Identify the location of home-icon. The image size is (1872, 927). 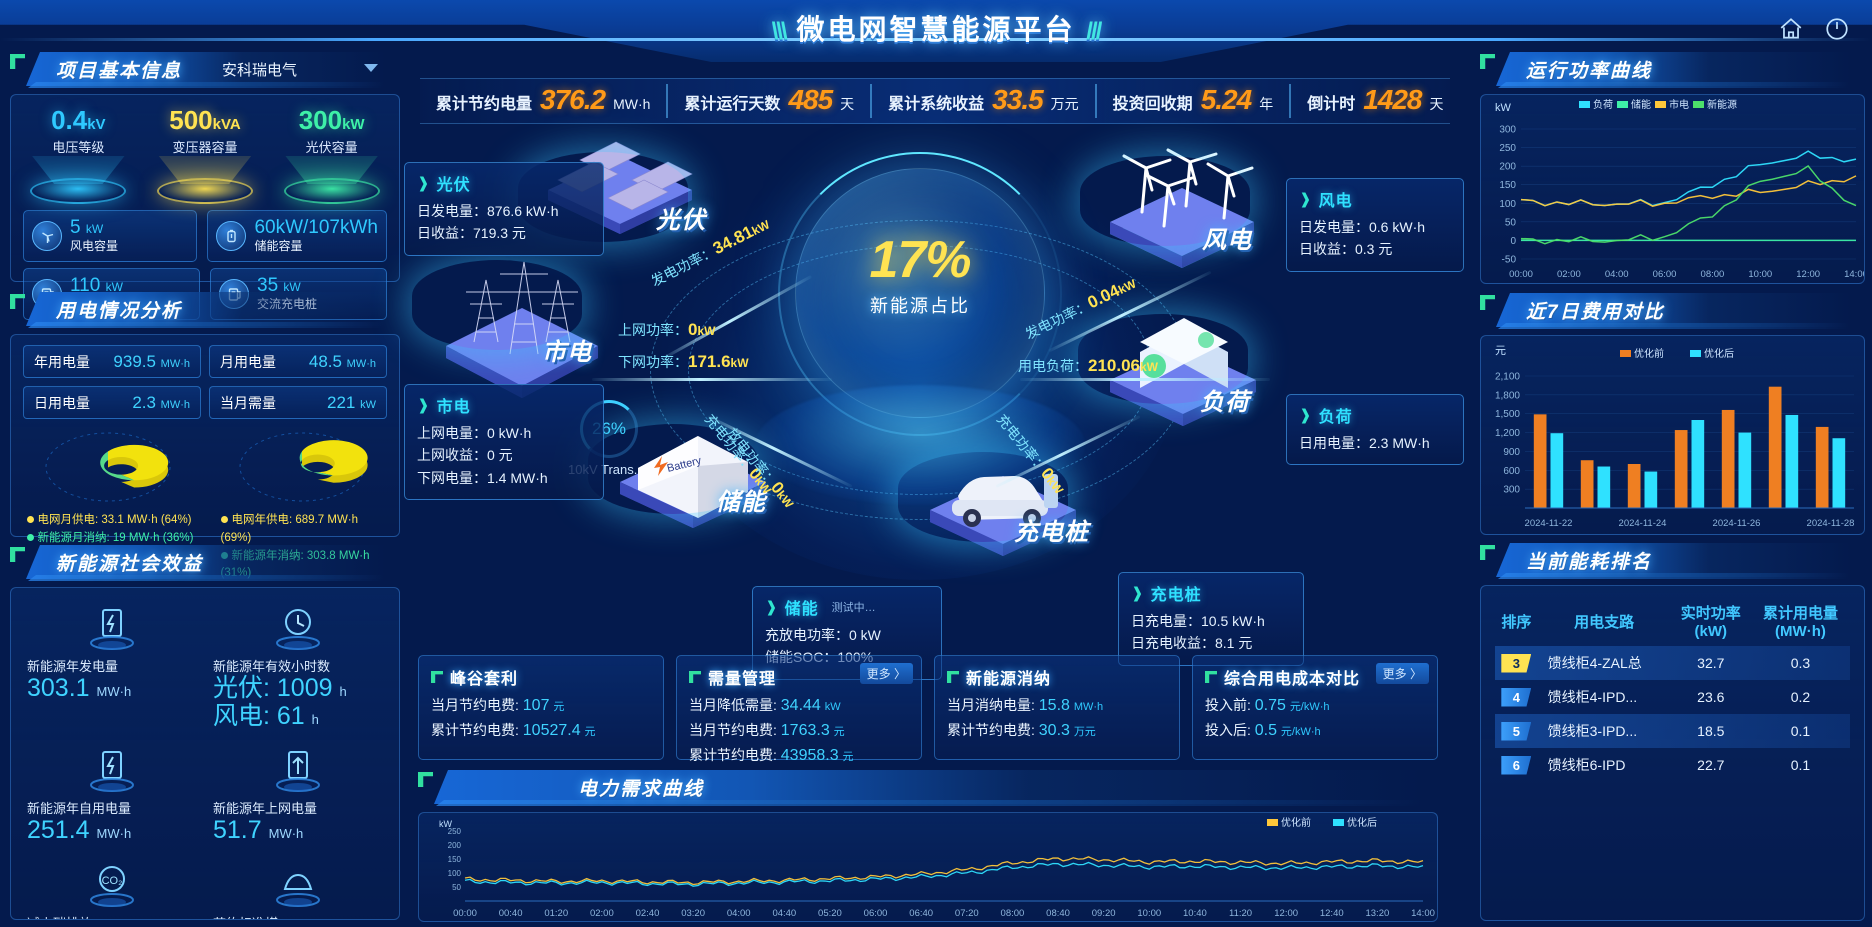
(1791, 31).